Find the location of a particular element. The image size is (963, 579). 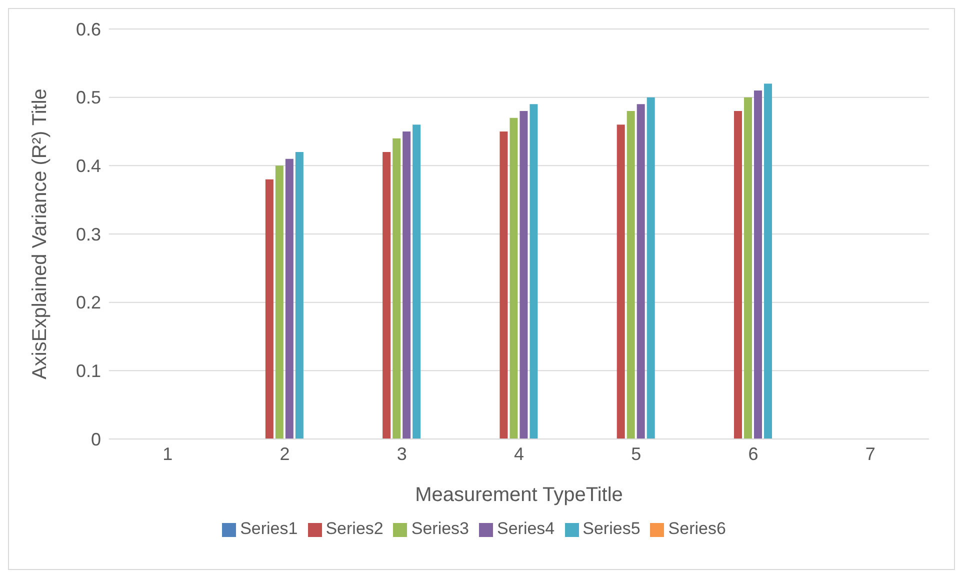

y-tick-label: 0.2 is located at coordinates (88, 302).